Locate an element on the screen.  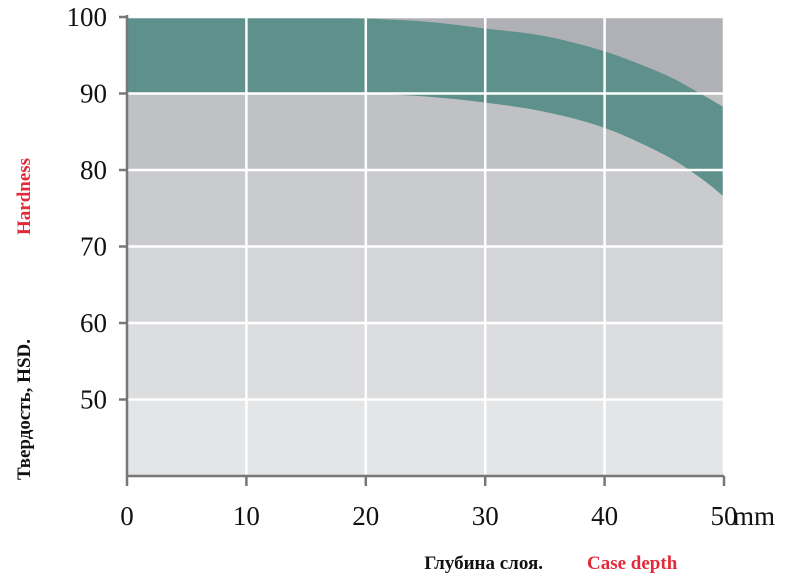
x-tick-label-40: 40 is located at coordinates (604, 516).